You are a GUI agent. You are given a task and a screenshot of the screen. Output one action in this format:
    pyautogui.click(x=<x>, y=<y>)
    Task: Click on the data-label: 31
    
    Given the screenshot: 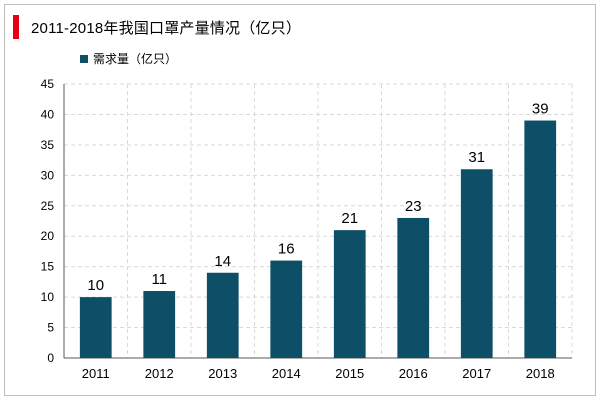 What is the action you would take?
    pyautogui.click(x=476, y=157)
    